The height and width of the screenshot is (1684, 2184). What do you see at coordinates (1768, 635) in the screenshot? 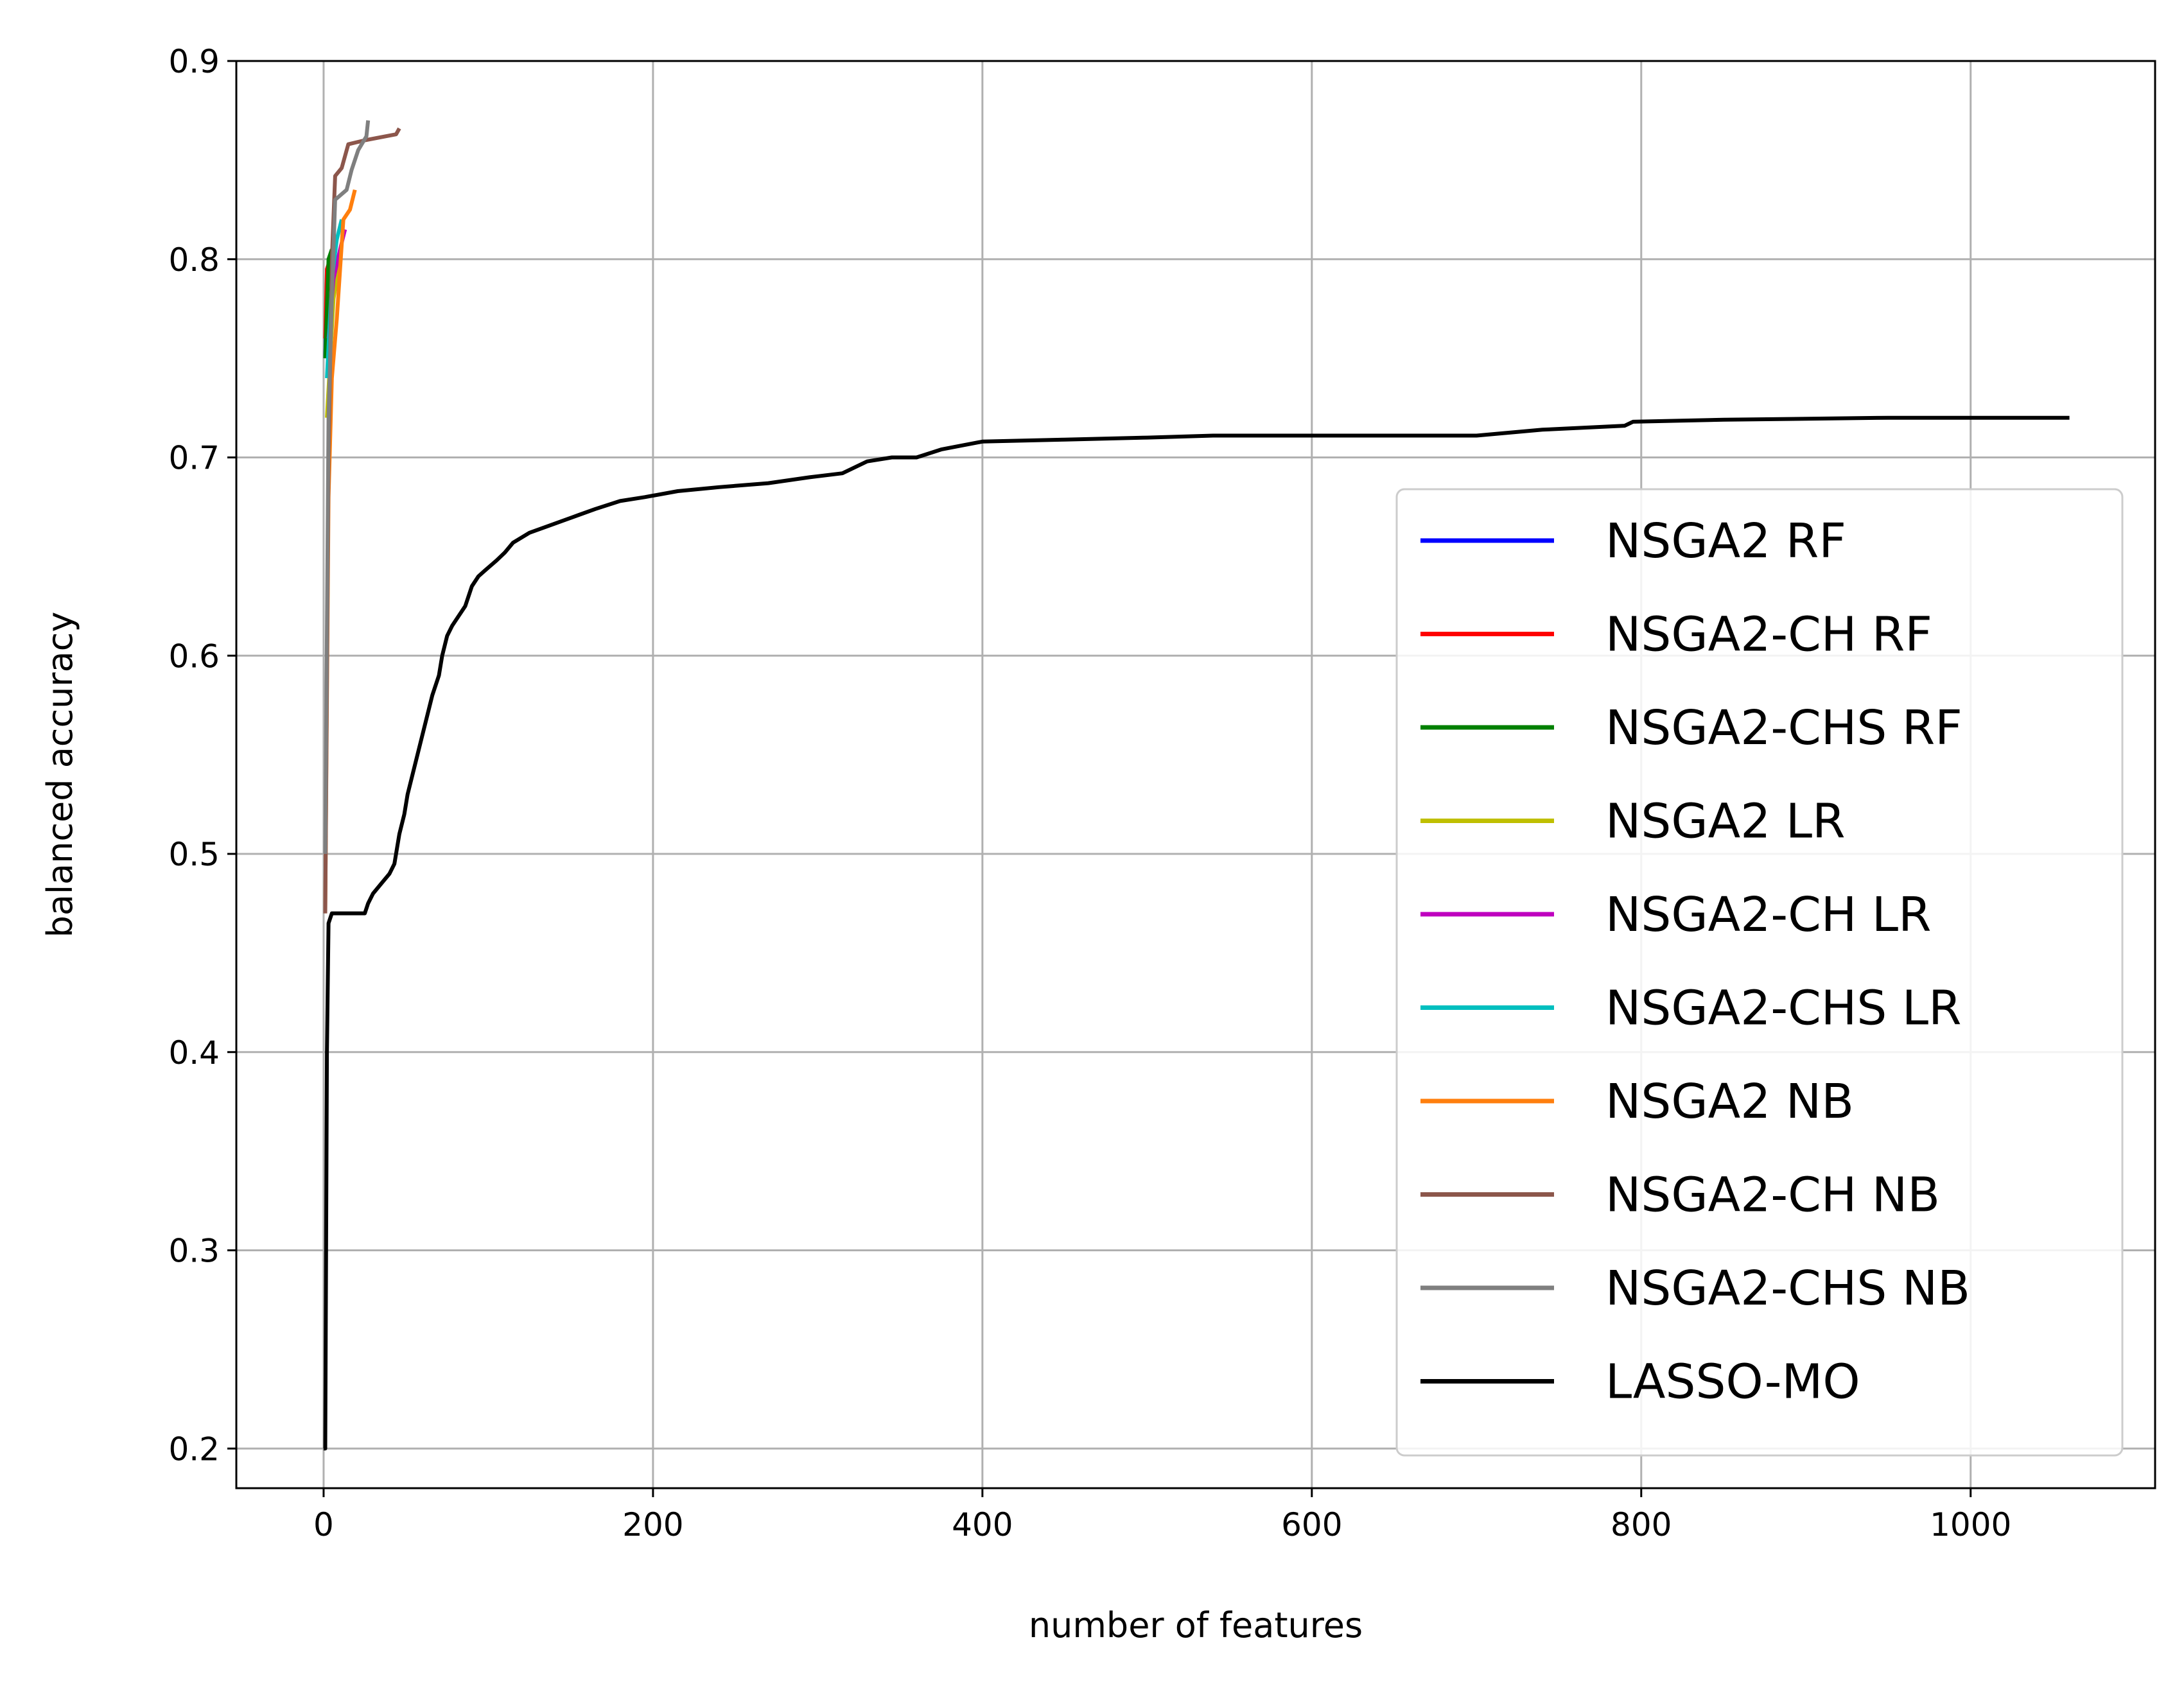
I see `legend-label-nsga2-ch-rf: NSGA2-CH RF` at bounding box center [1768, 635].